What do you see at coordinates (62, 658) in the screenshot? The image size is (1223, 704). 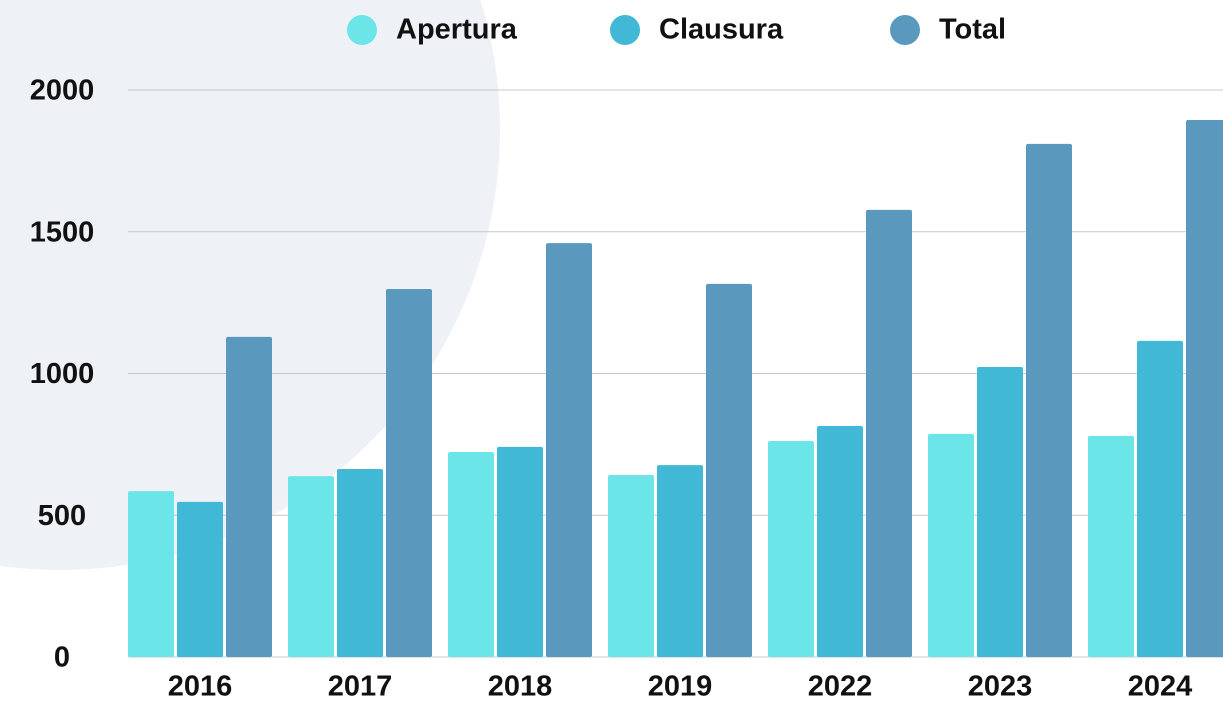 I see `y-tick-label: 0` at bounding box center [62, 658].